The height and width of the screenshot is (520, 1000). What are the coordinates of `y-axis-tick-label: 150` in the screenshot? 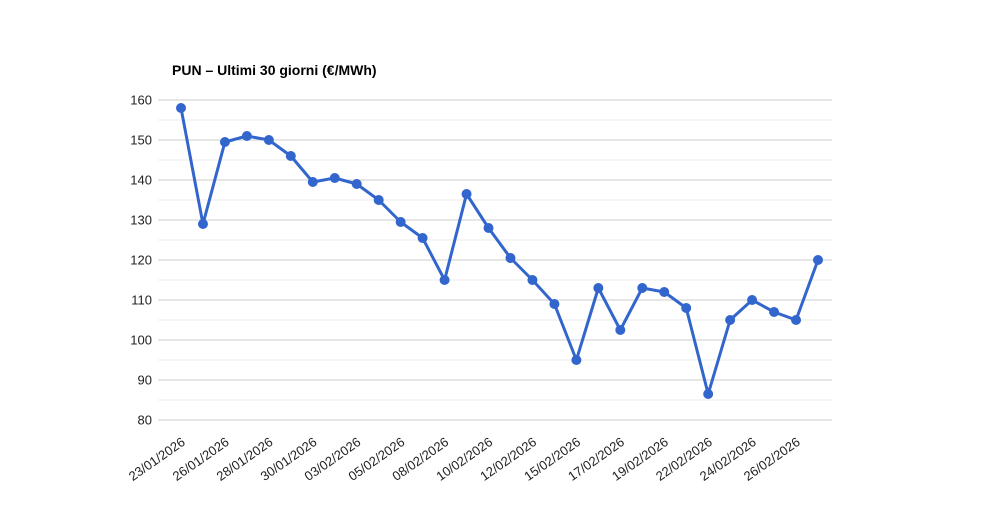 It's located at (141, 140).